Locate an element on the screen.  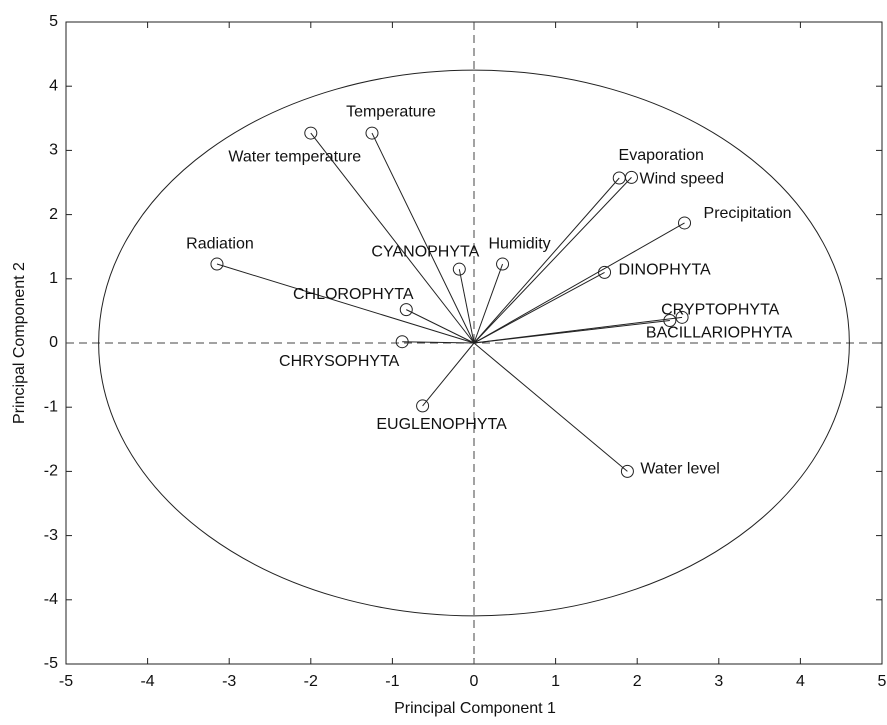
point-label: Radiation is located at coordinates (220, 243).